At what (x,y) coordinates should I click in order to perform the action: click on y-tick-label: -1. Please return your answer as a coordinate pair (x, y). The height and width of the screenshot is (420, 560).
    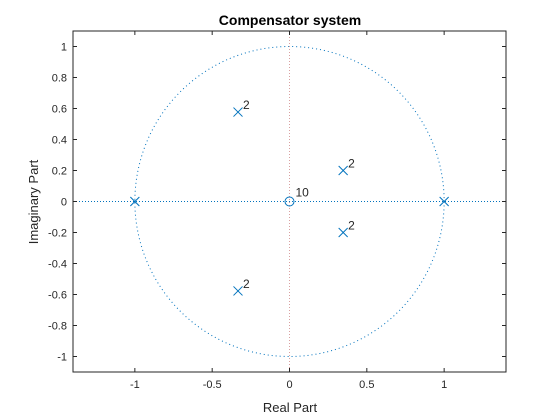
    Looking at the image, I should click on (62, 358).